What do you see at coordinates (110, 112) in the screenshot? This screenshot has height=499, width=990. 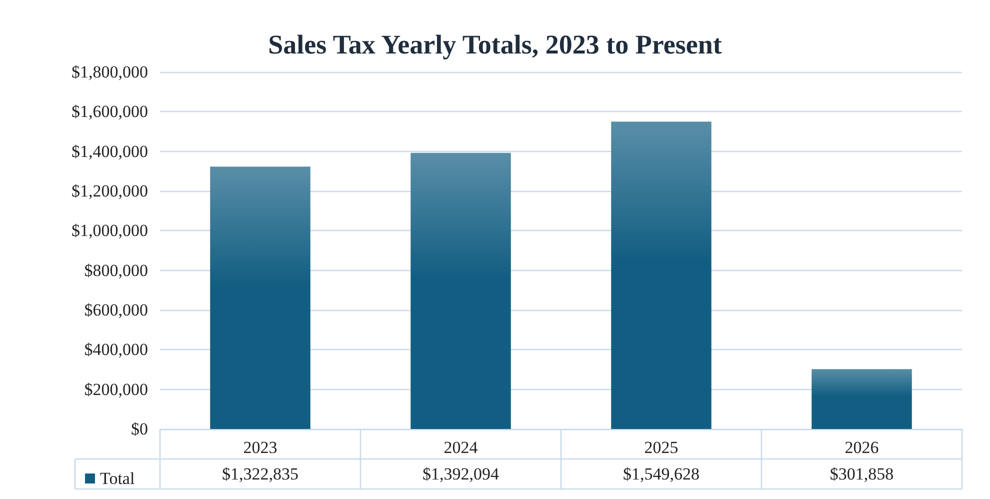 I see `y-tick-label: $1,600,000` at bounding box center [110, 112].